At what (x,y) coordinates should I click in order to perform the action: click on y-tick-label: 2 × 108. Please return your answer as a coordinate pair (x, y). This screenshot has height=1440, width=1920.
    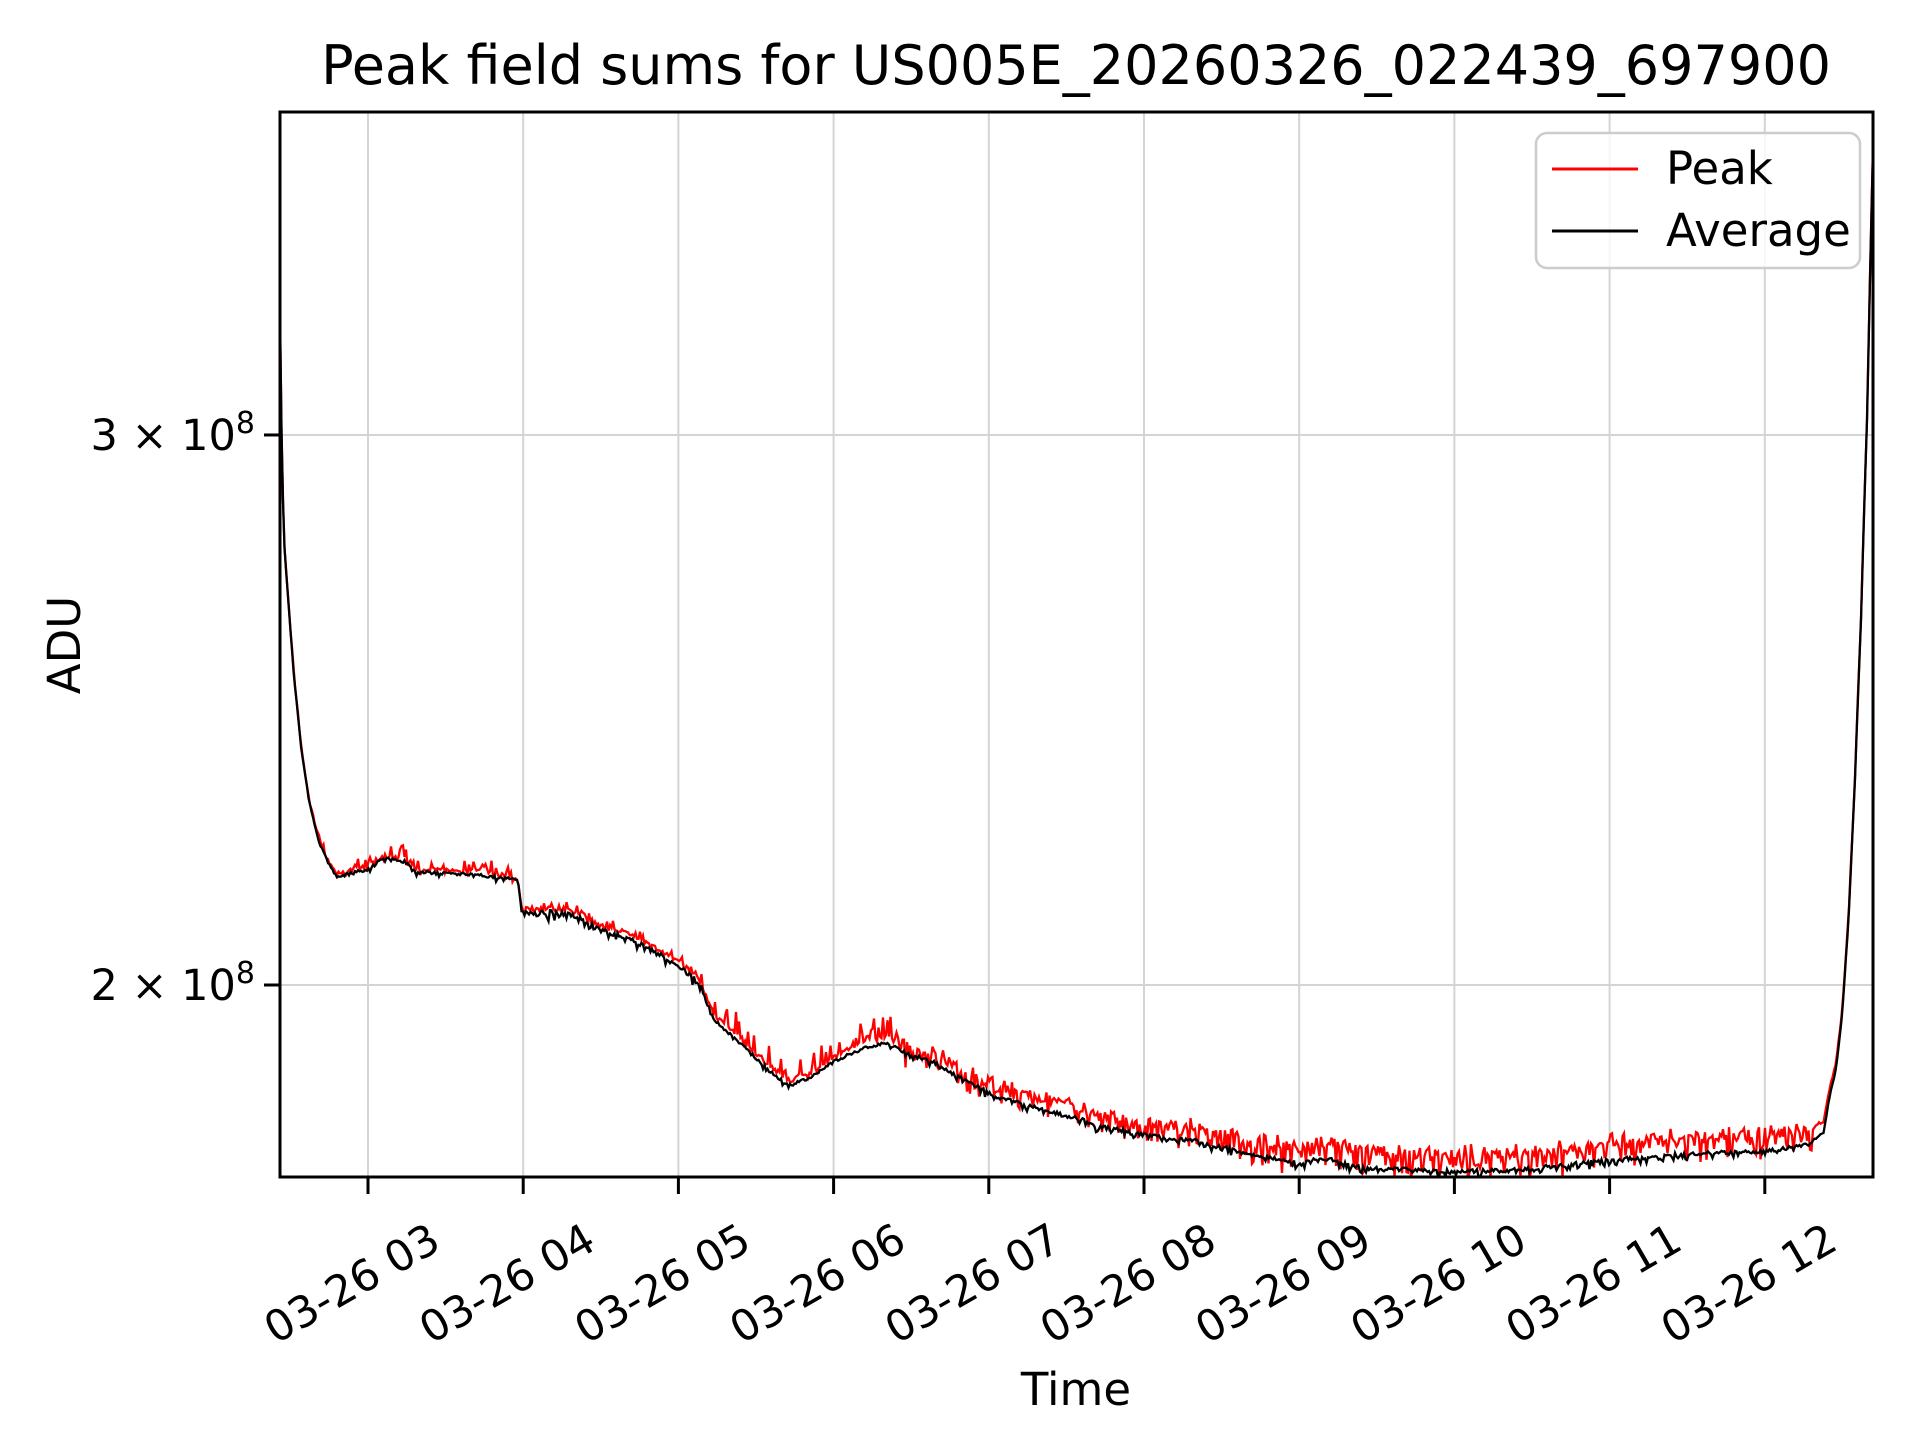
    Looking at the image, I should click on (172, 983).